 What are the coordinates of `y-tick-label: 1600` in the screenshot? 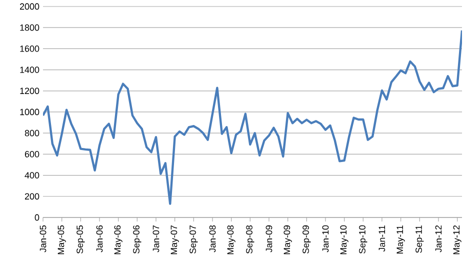 It's located at (30, 48).